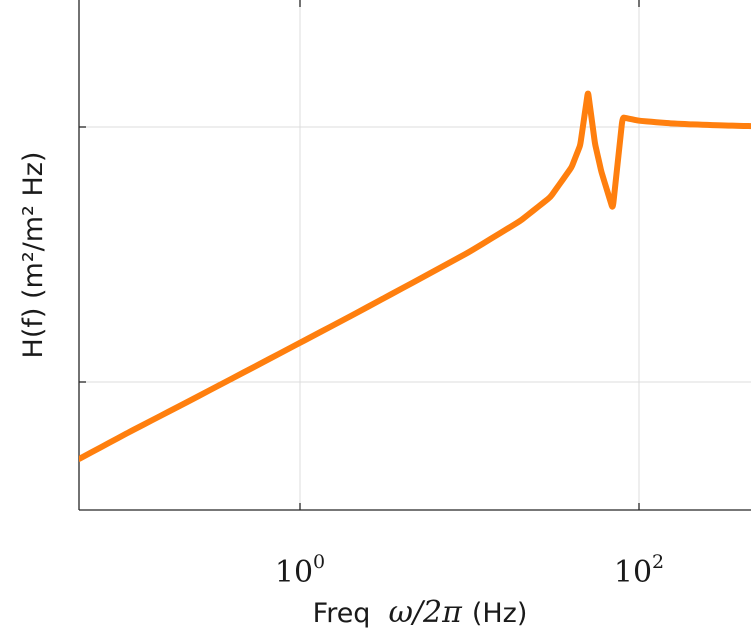  I want to click on x-tick-label: 10², so click(639, 570).